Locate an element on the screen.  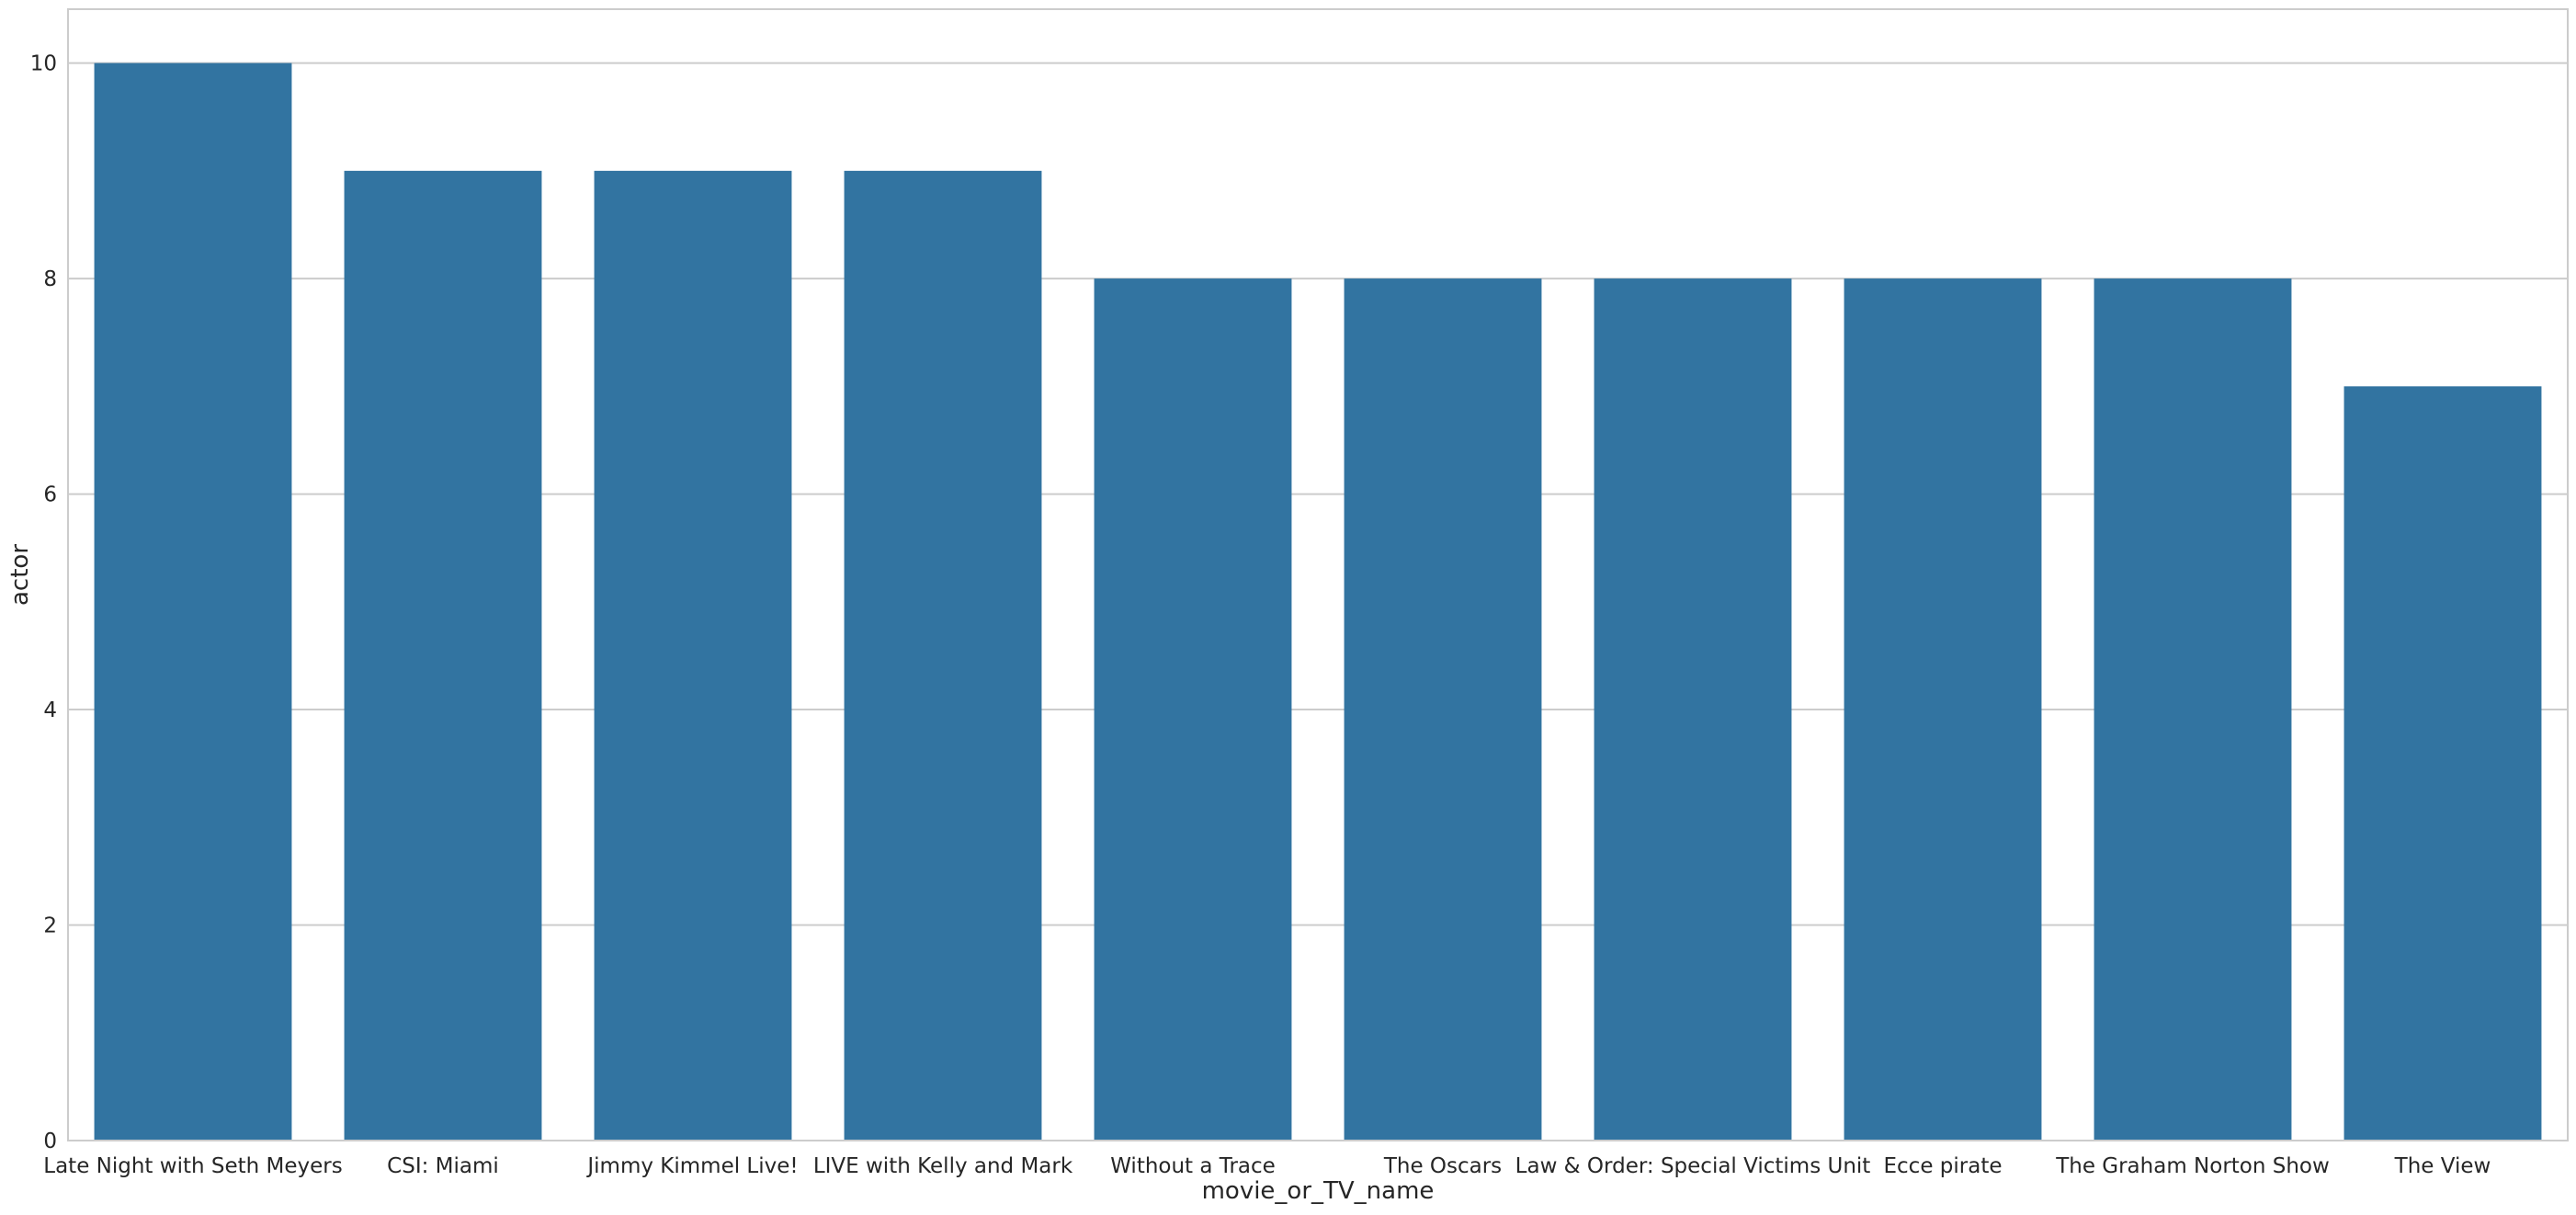
x-tick-label: Late Night with Seth Meyers is located at coordinates (192, 1166).